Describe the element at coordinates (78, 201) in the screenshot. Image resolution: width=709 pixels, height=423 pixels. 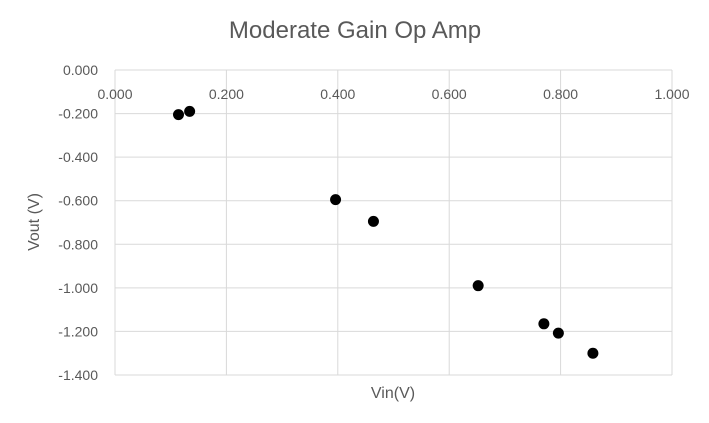
I see `y-tick-label: -0.600` at that location.